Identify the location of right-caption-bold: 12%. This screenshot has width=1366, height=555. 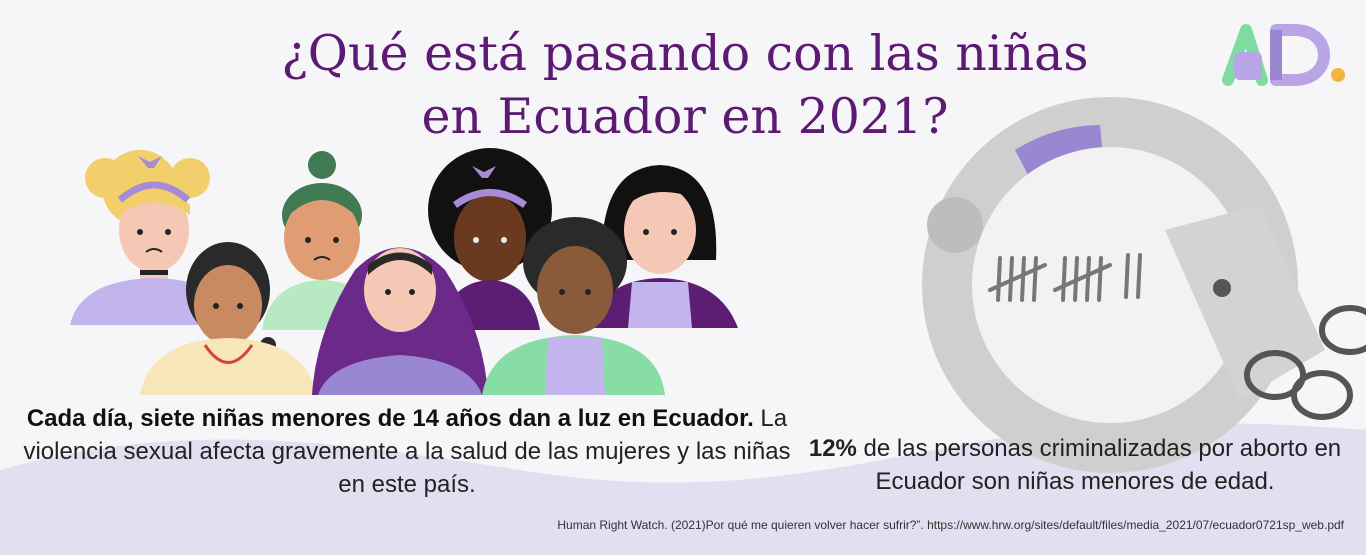
(832, 448).